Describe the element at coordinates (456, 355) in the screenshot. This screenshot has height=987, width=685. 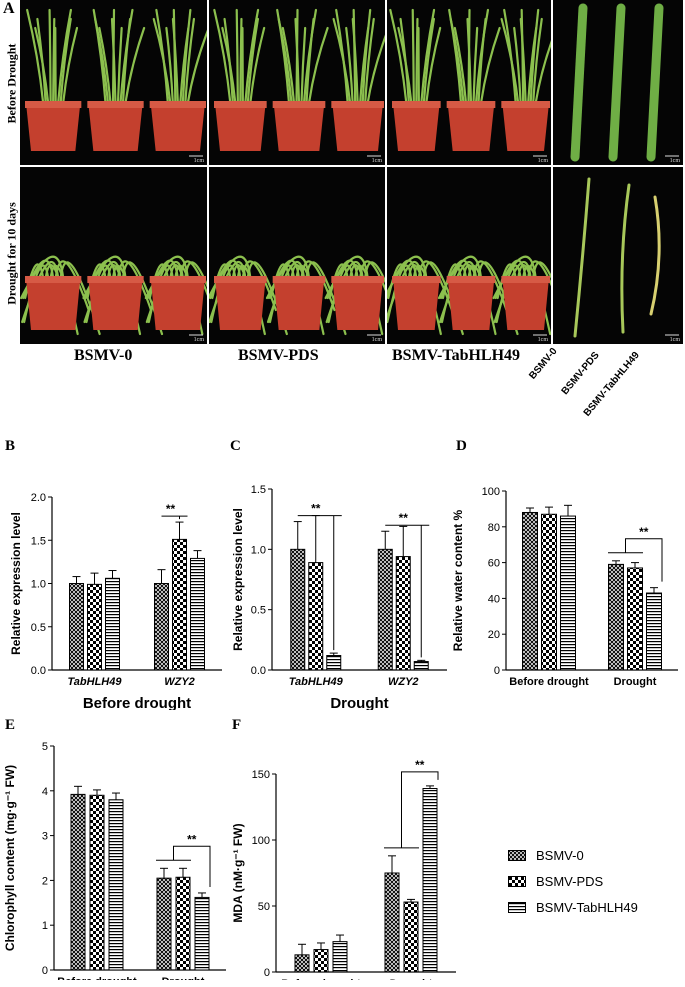
I see `column-label-bsmvtabhlh49: BSMV-TabHLH49` at that location.